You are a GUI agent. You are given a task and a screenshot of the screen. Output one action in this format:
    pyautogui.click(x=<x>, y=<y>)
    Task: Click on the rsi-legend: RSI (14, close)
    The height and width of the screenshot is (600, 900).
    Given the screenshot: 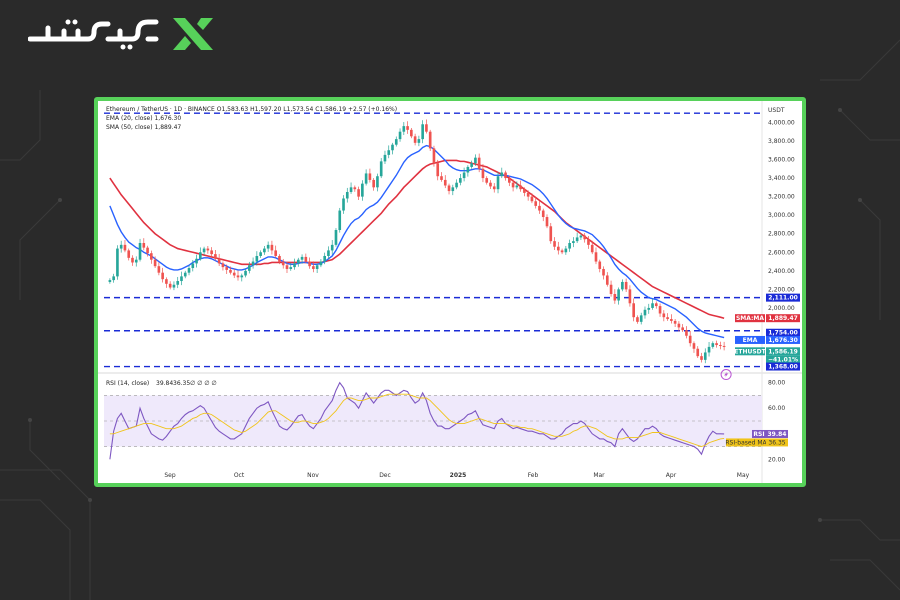 What is the action you would take?
    pyautogui.click(x=127, y=383)
    